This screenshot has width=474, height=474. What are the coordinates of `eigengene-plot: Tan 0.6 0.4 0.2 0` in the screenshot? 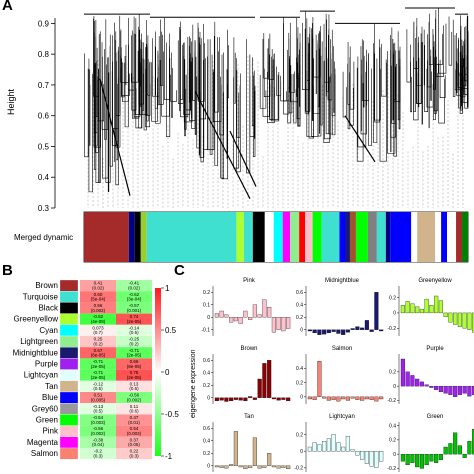 It's located at (247, 443).